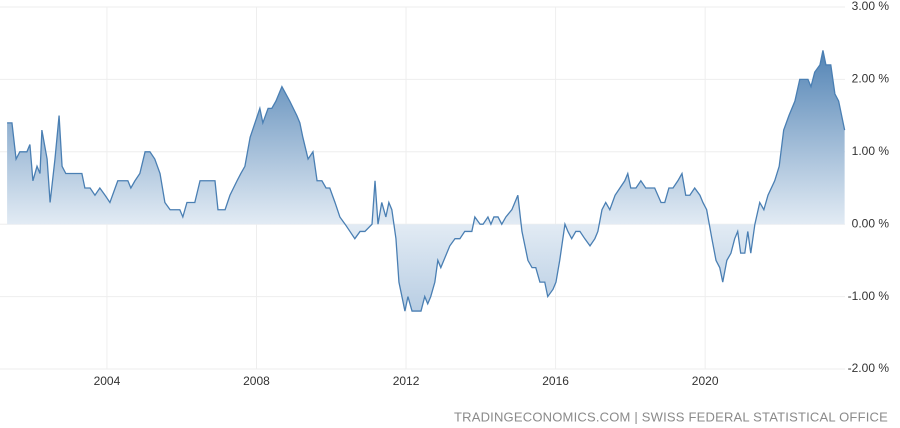  What do you see at coordinates (555, 381) in the screenshot?
I see `x-tick-label: 2016` at bounding box center [555, 381].